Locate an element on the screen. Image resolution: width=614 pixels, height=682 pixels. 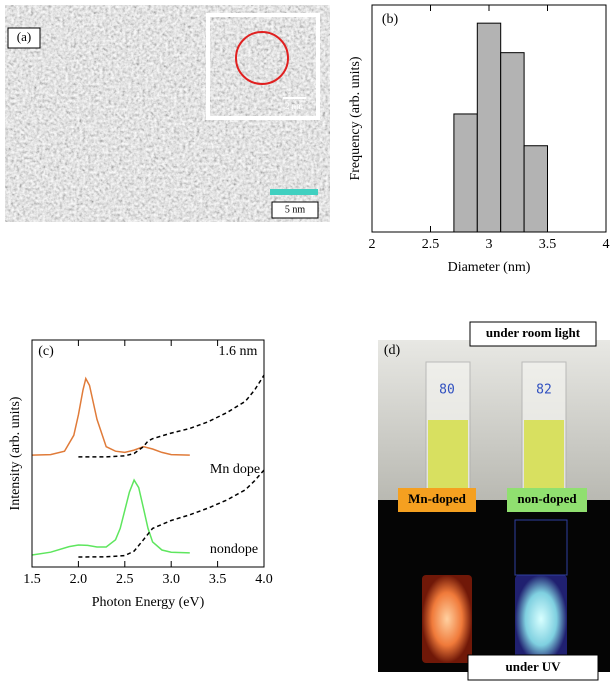
particle-outline is located at coordinates (262, 58).